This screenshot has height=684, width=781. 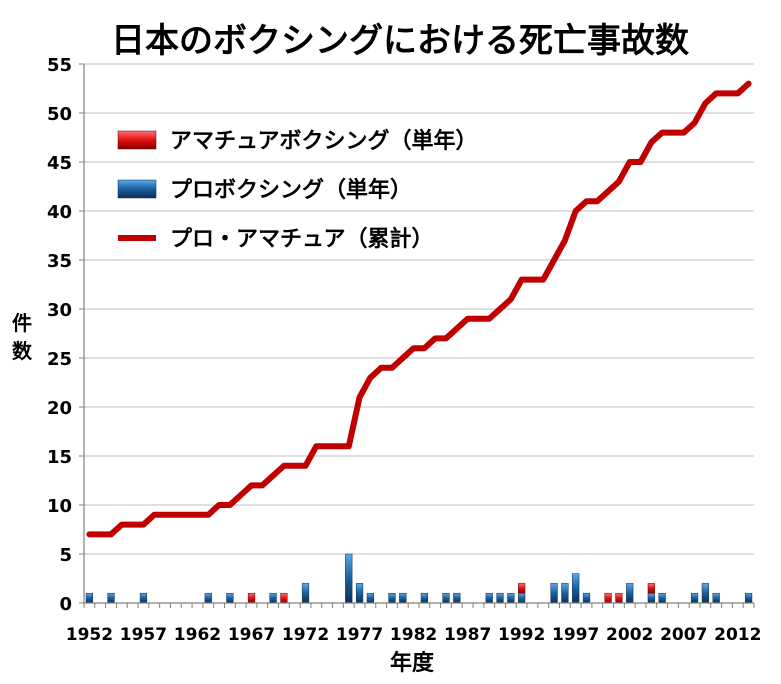 What do you see at coordinates (413, 635) in the screenshot?
I see `x-tick-label: 1982` at bounding box center [413, 635].